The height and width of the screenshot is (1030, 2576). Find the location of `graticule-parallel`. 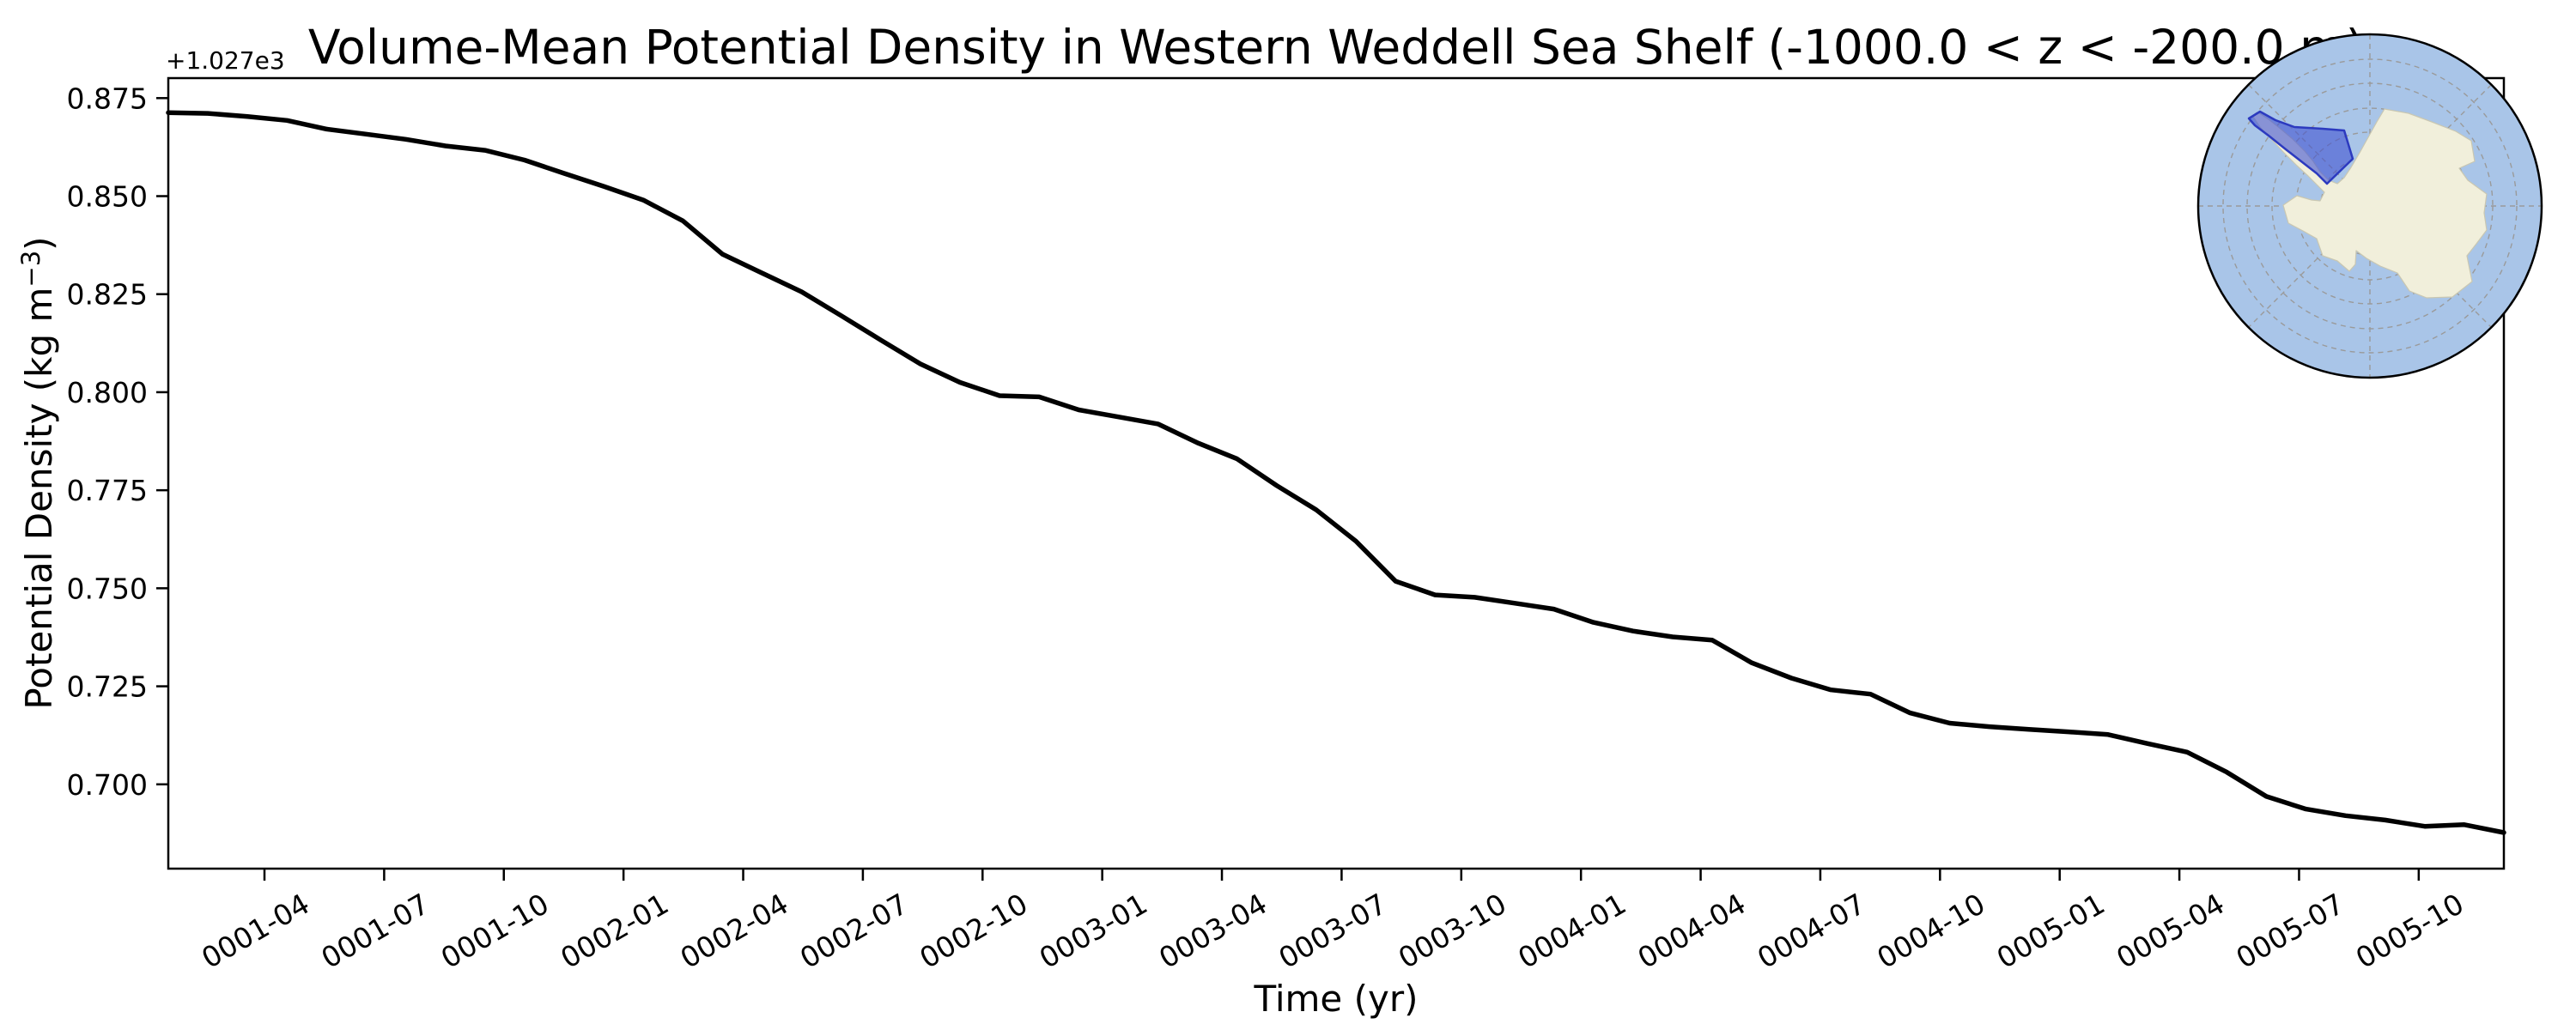

graticule-parallel is located at coordinates (2370, 206).